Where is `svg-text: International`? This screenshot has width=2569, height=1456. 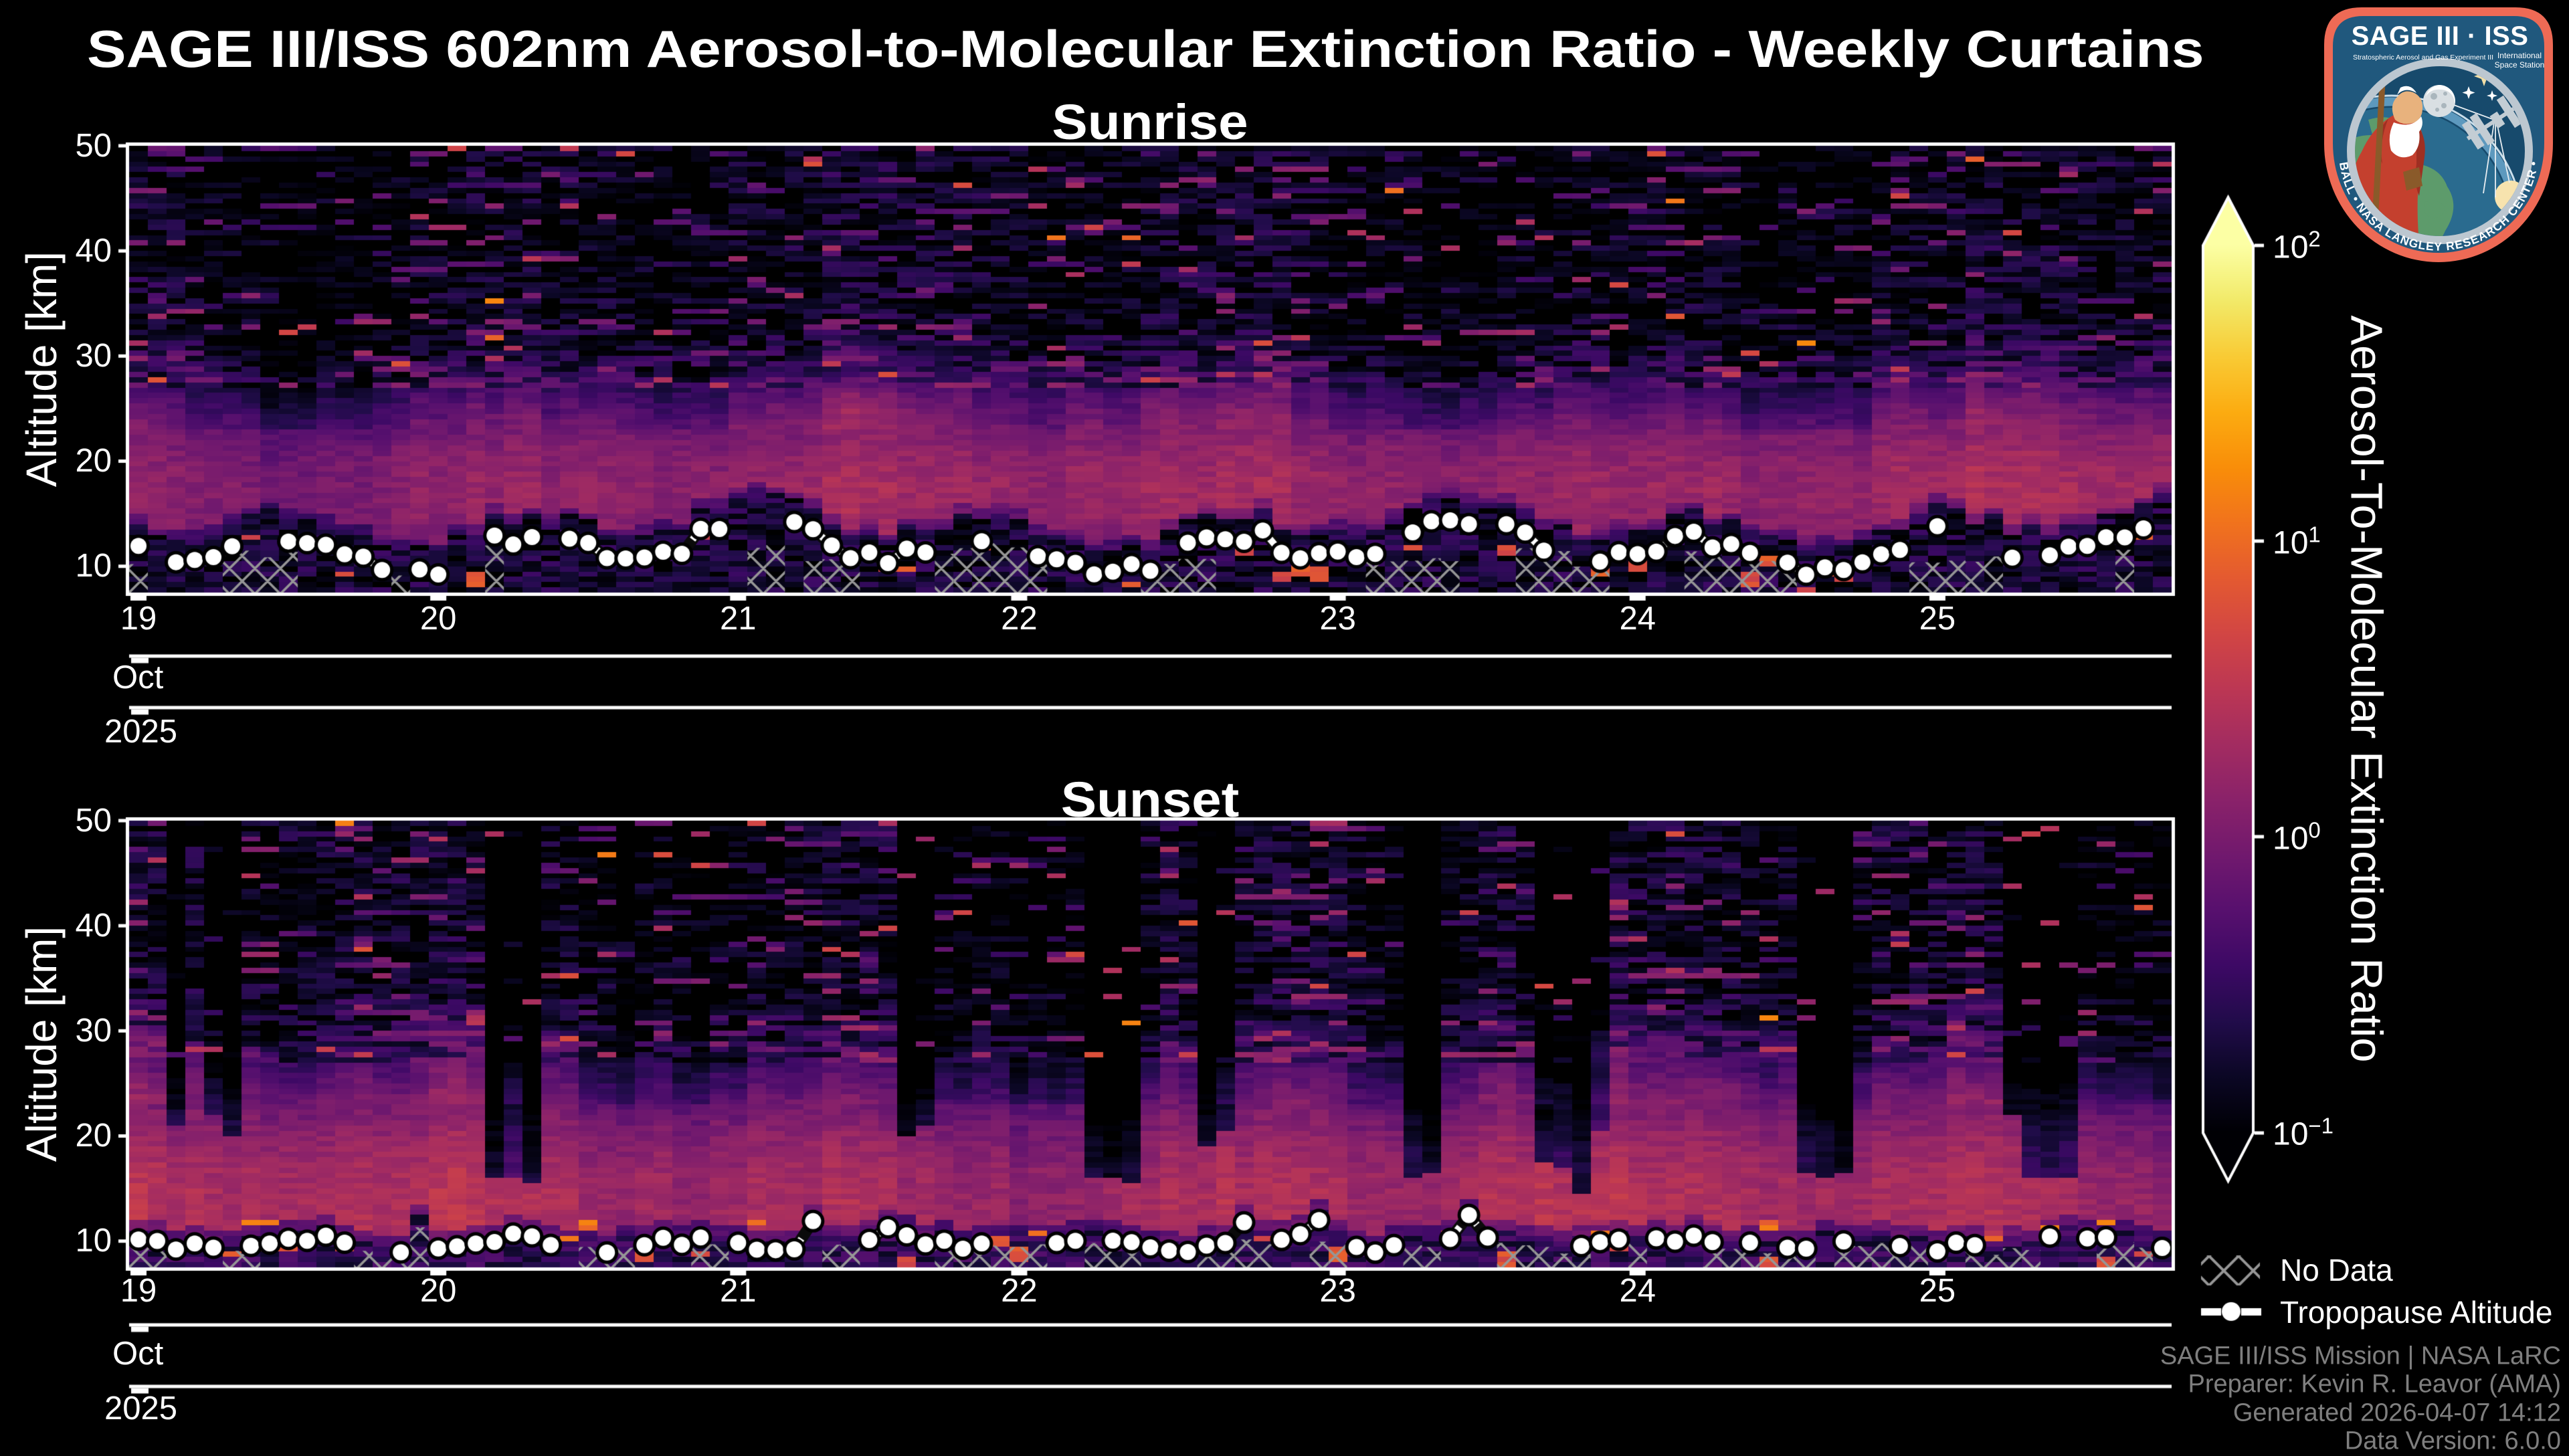 svg-text: International is located at coordinates (2519, 55).